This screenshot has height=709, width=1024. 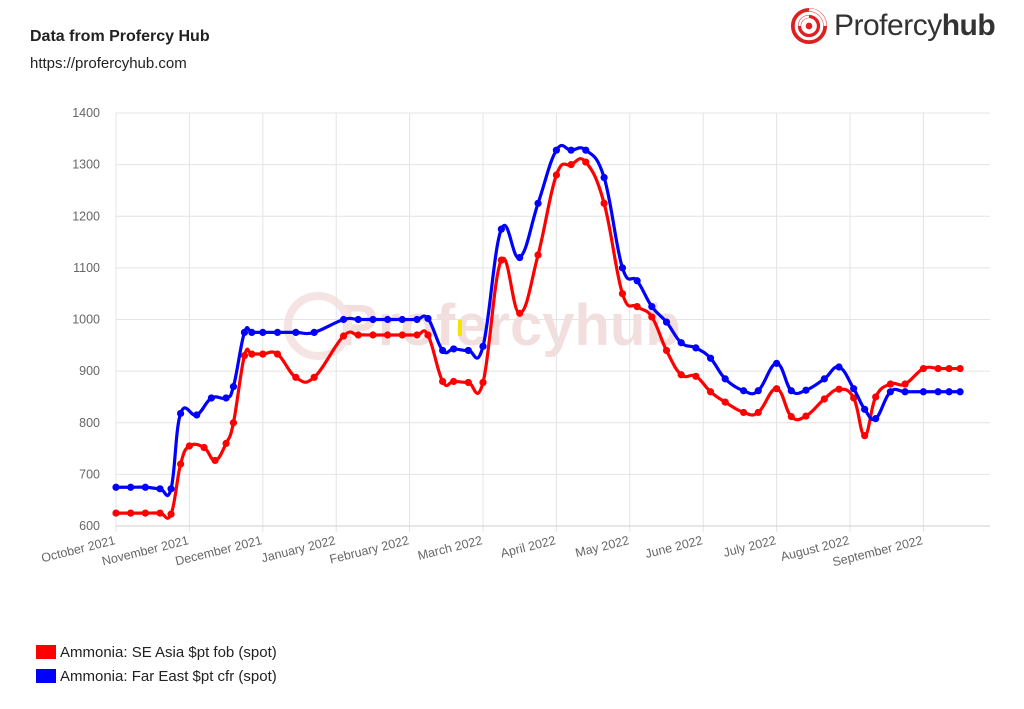 I want to click on legend-item-se-asia: Ammonia: SE Asia $pt fob (spot), so click(x=156, y=652).